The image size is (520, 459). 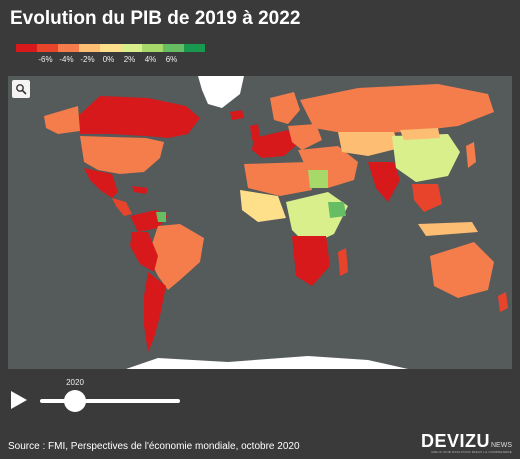 I want to click on legend-label: -2%, so click(x=87, y=59).